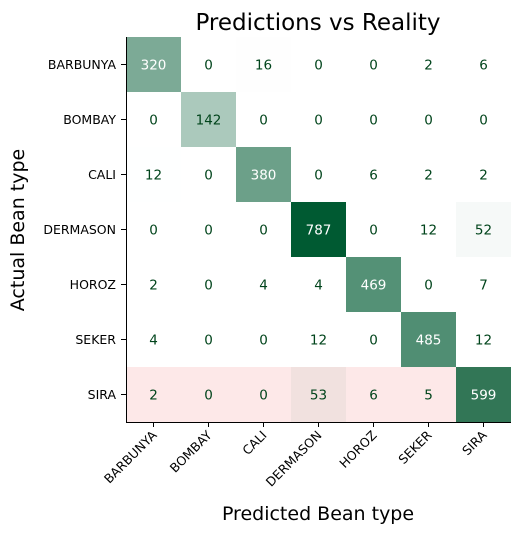  Describe the element at coordinates (415, 447) in the screenshot. I see `x-tick-label: SEKER` at that location.